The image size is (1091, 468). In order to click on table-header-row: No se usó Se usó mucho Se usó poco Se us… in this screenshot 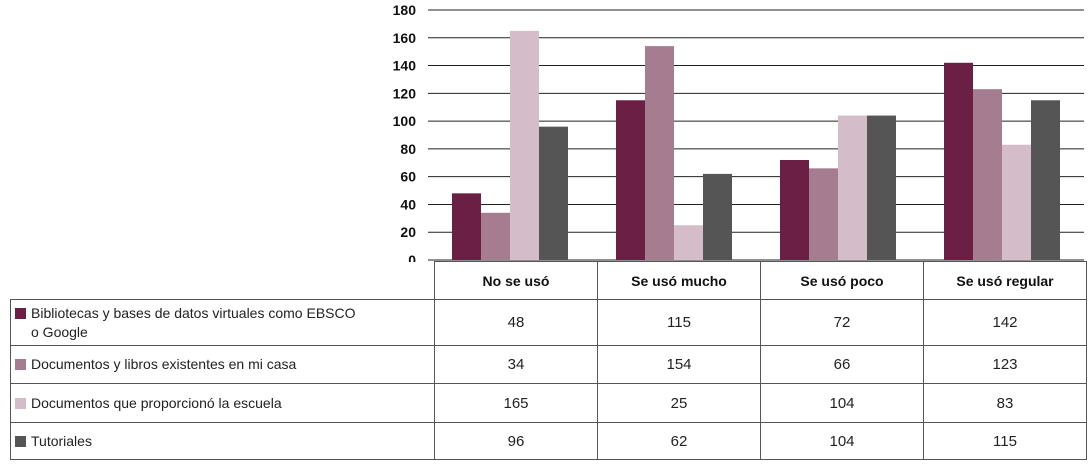, I will do `click(548, 280)`.